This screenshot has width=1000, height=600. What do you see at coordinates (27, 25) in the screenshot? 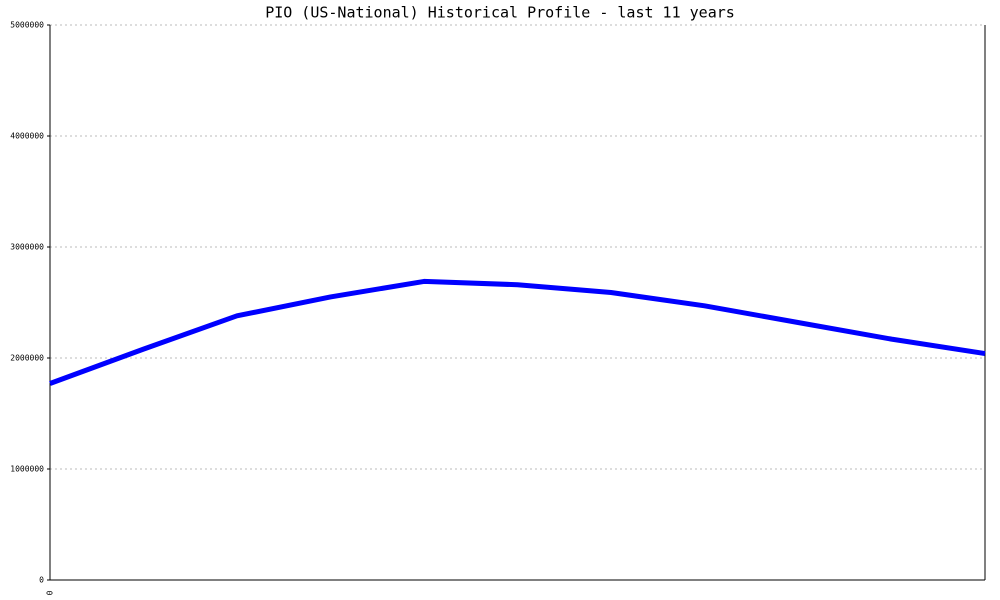
I see `y-tick-label: 5000000` at bounding box center [27, 25].